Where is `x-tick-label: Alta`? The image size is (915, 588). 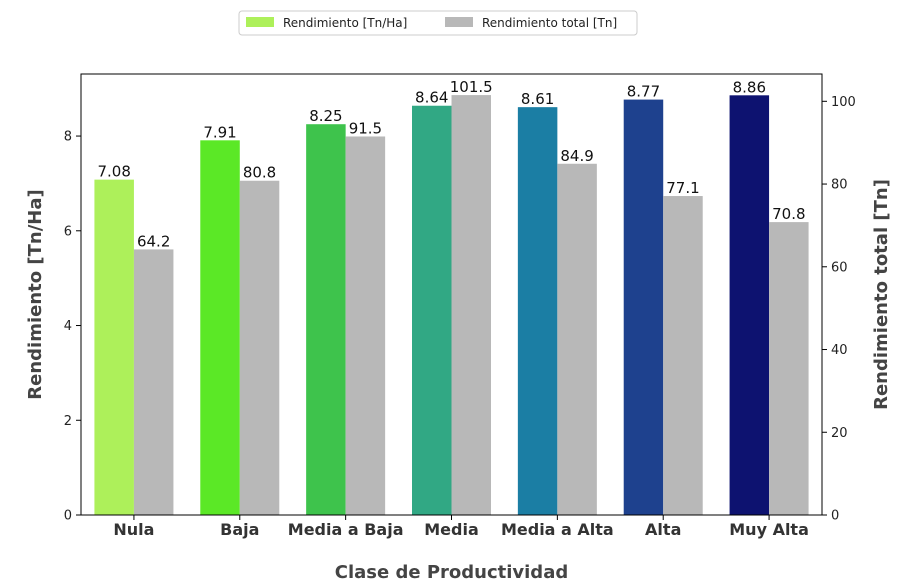
x-tick-label: Alta is located at coordinates (663, 529).